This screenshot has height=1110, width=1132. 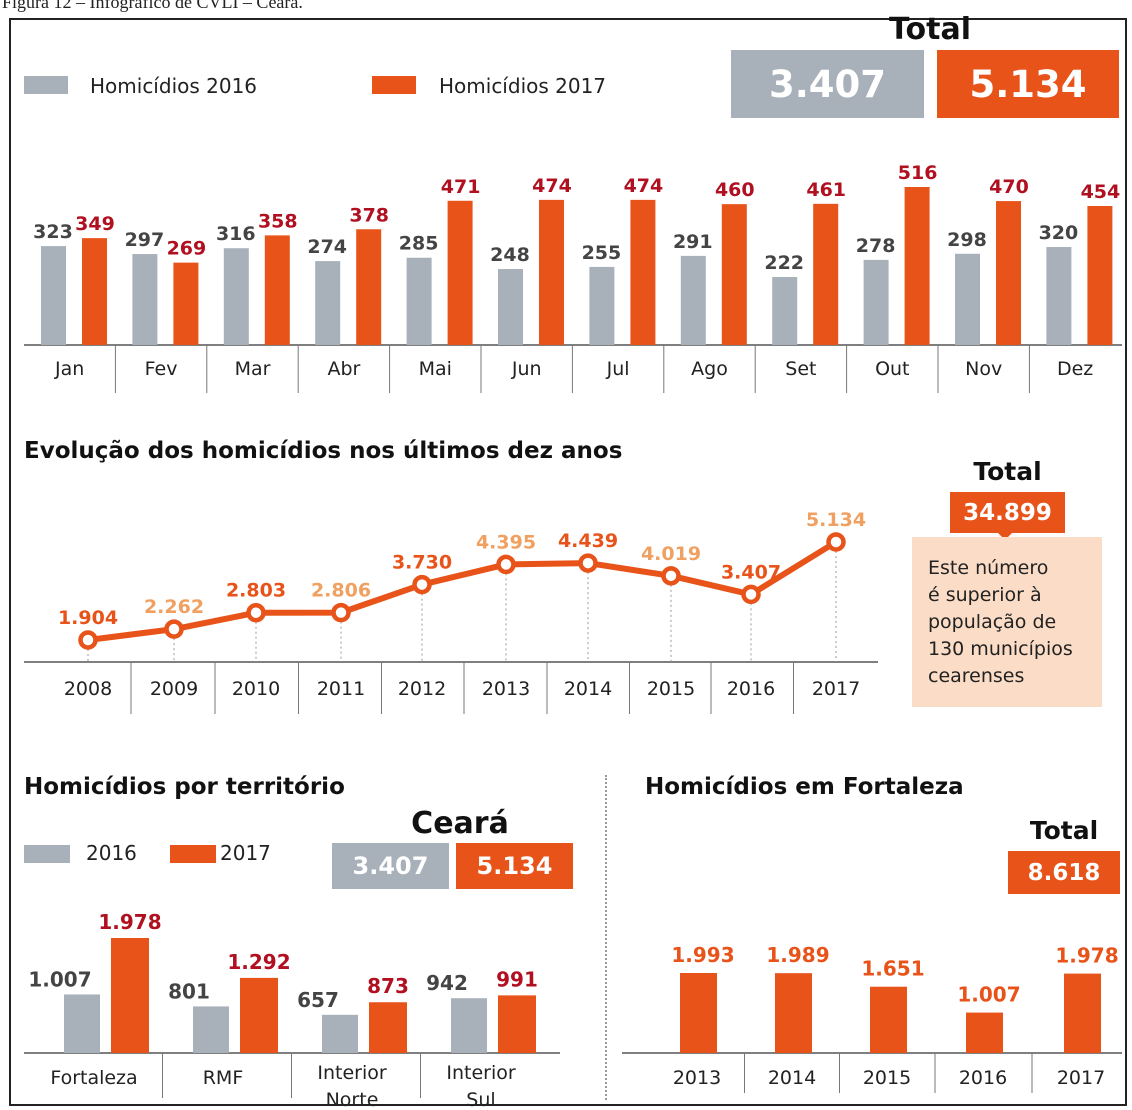 I want to click on note-line: população de, so click(x=992, y=622).